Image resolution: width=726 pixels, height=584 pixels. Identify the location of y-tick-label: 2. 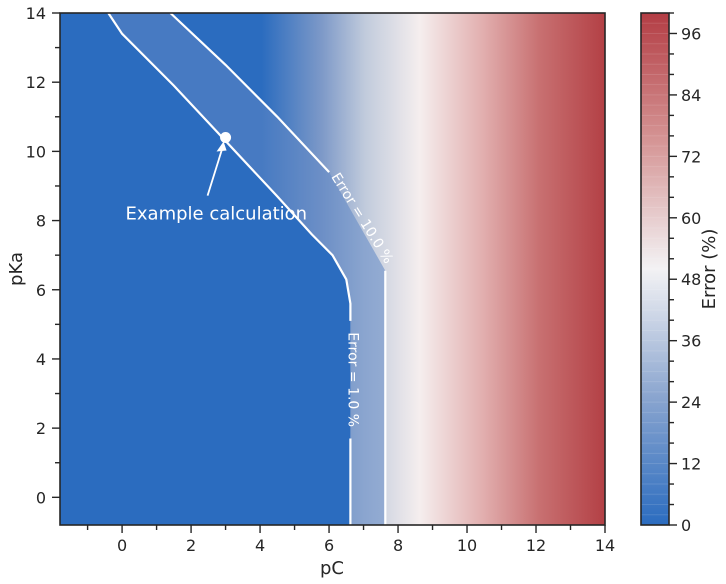
(41, 428).